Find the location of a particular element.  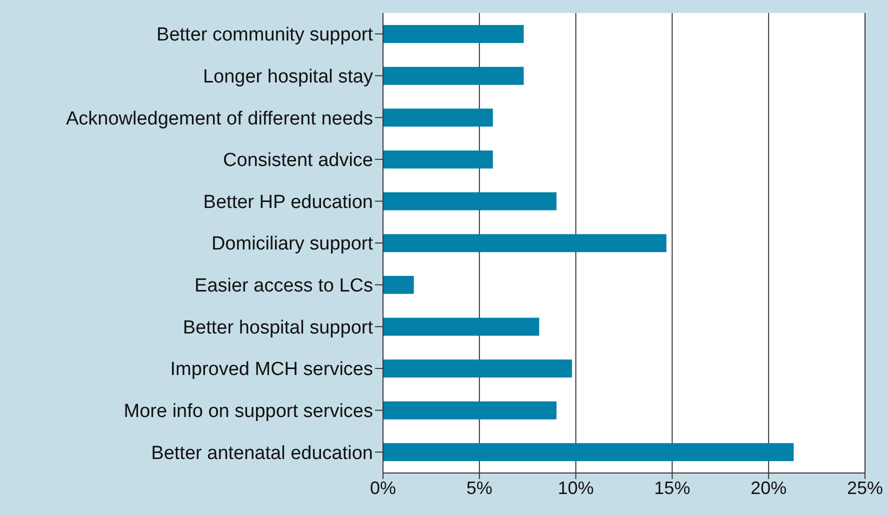

y-tick-label: Better hospital support is located at coordinates (278, 327).